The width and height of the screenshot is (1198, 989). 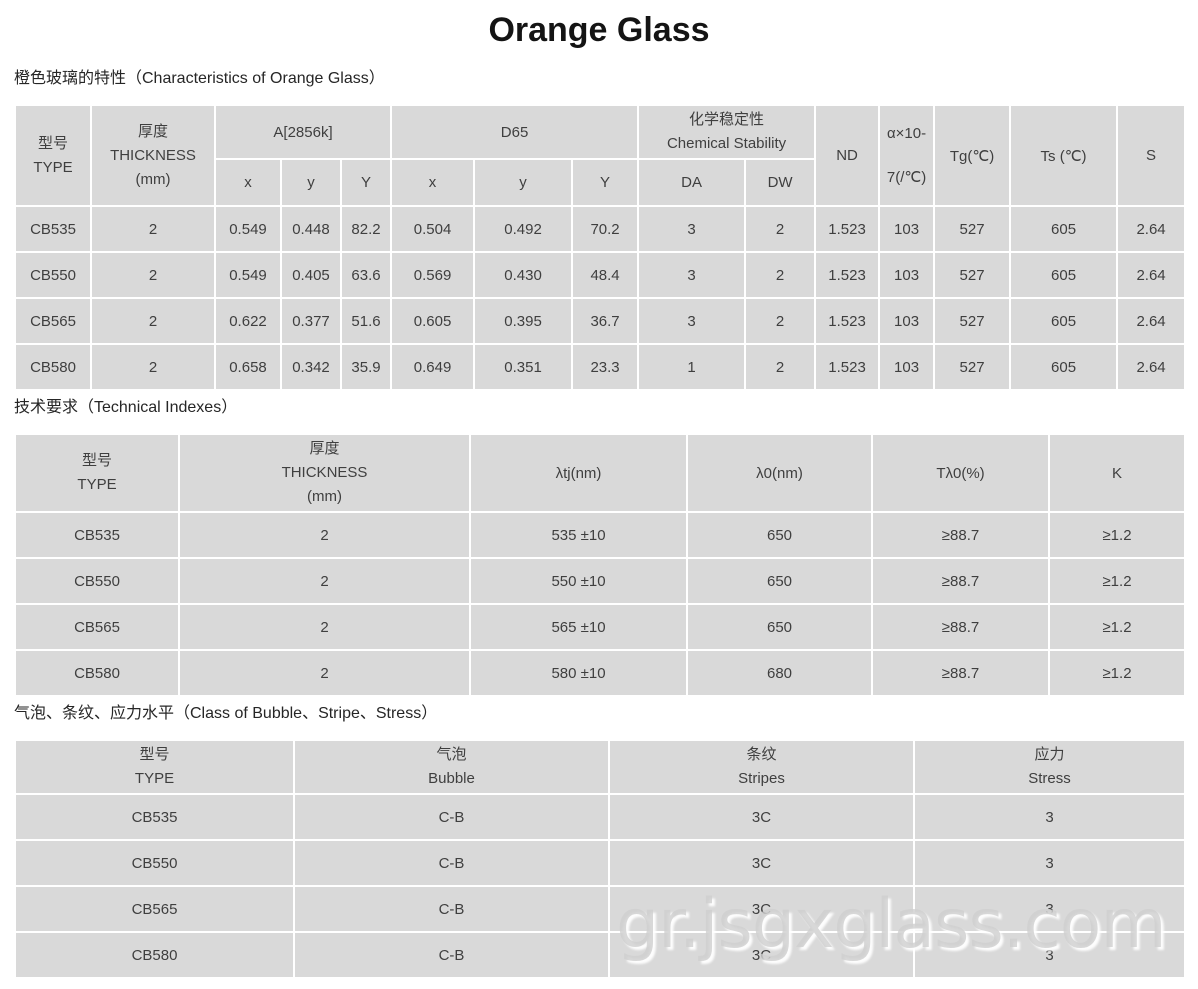 I want to click on subheader-d65-y: y, so click(x=523, y=182).